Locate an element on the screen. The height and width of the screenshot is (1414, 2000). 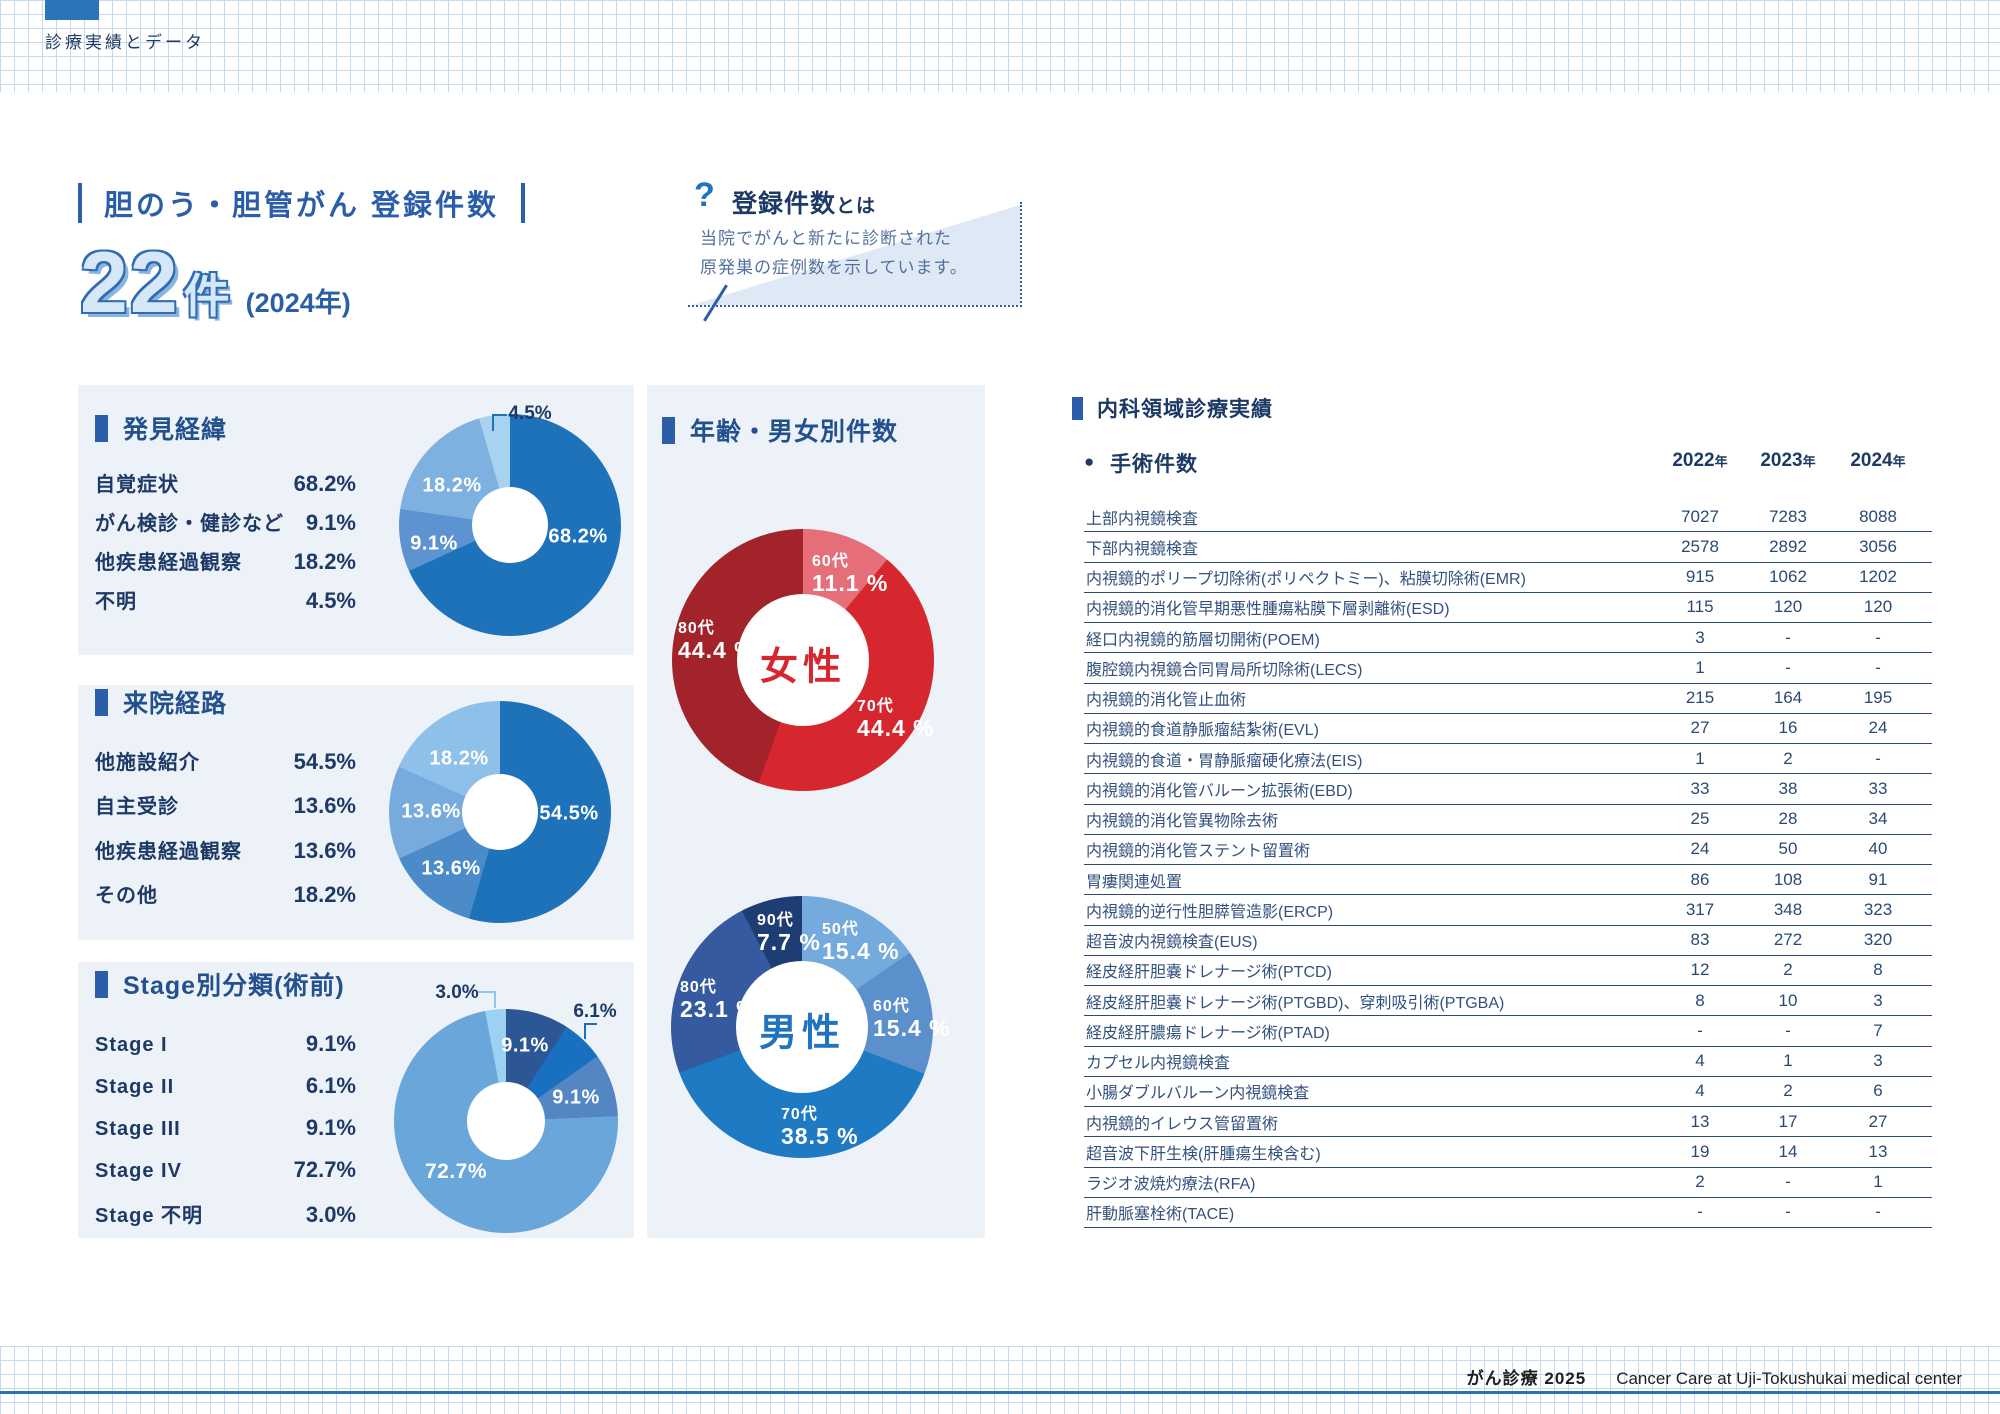
section-title-discovery: 発見経緯 is located at coordinates (175, 430).